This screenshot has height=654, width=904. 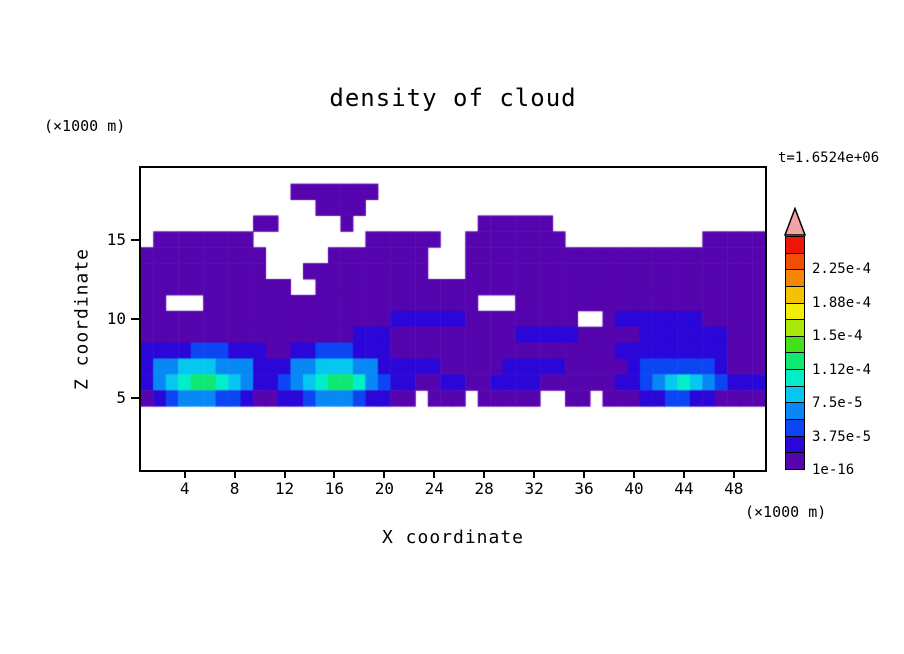 What do you see at coordinates (334, 488) in the screenshot?
I see `x-tick-label: 16` at bounding box center [334, 488].